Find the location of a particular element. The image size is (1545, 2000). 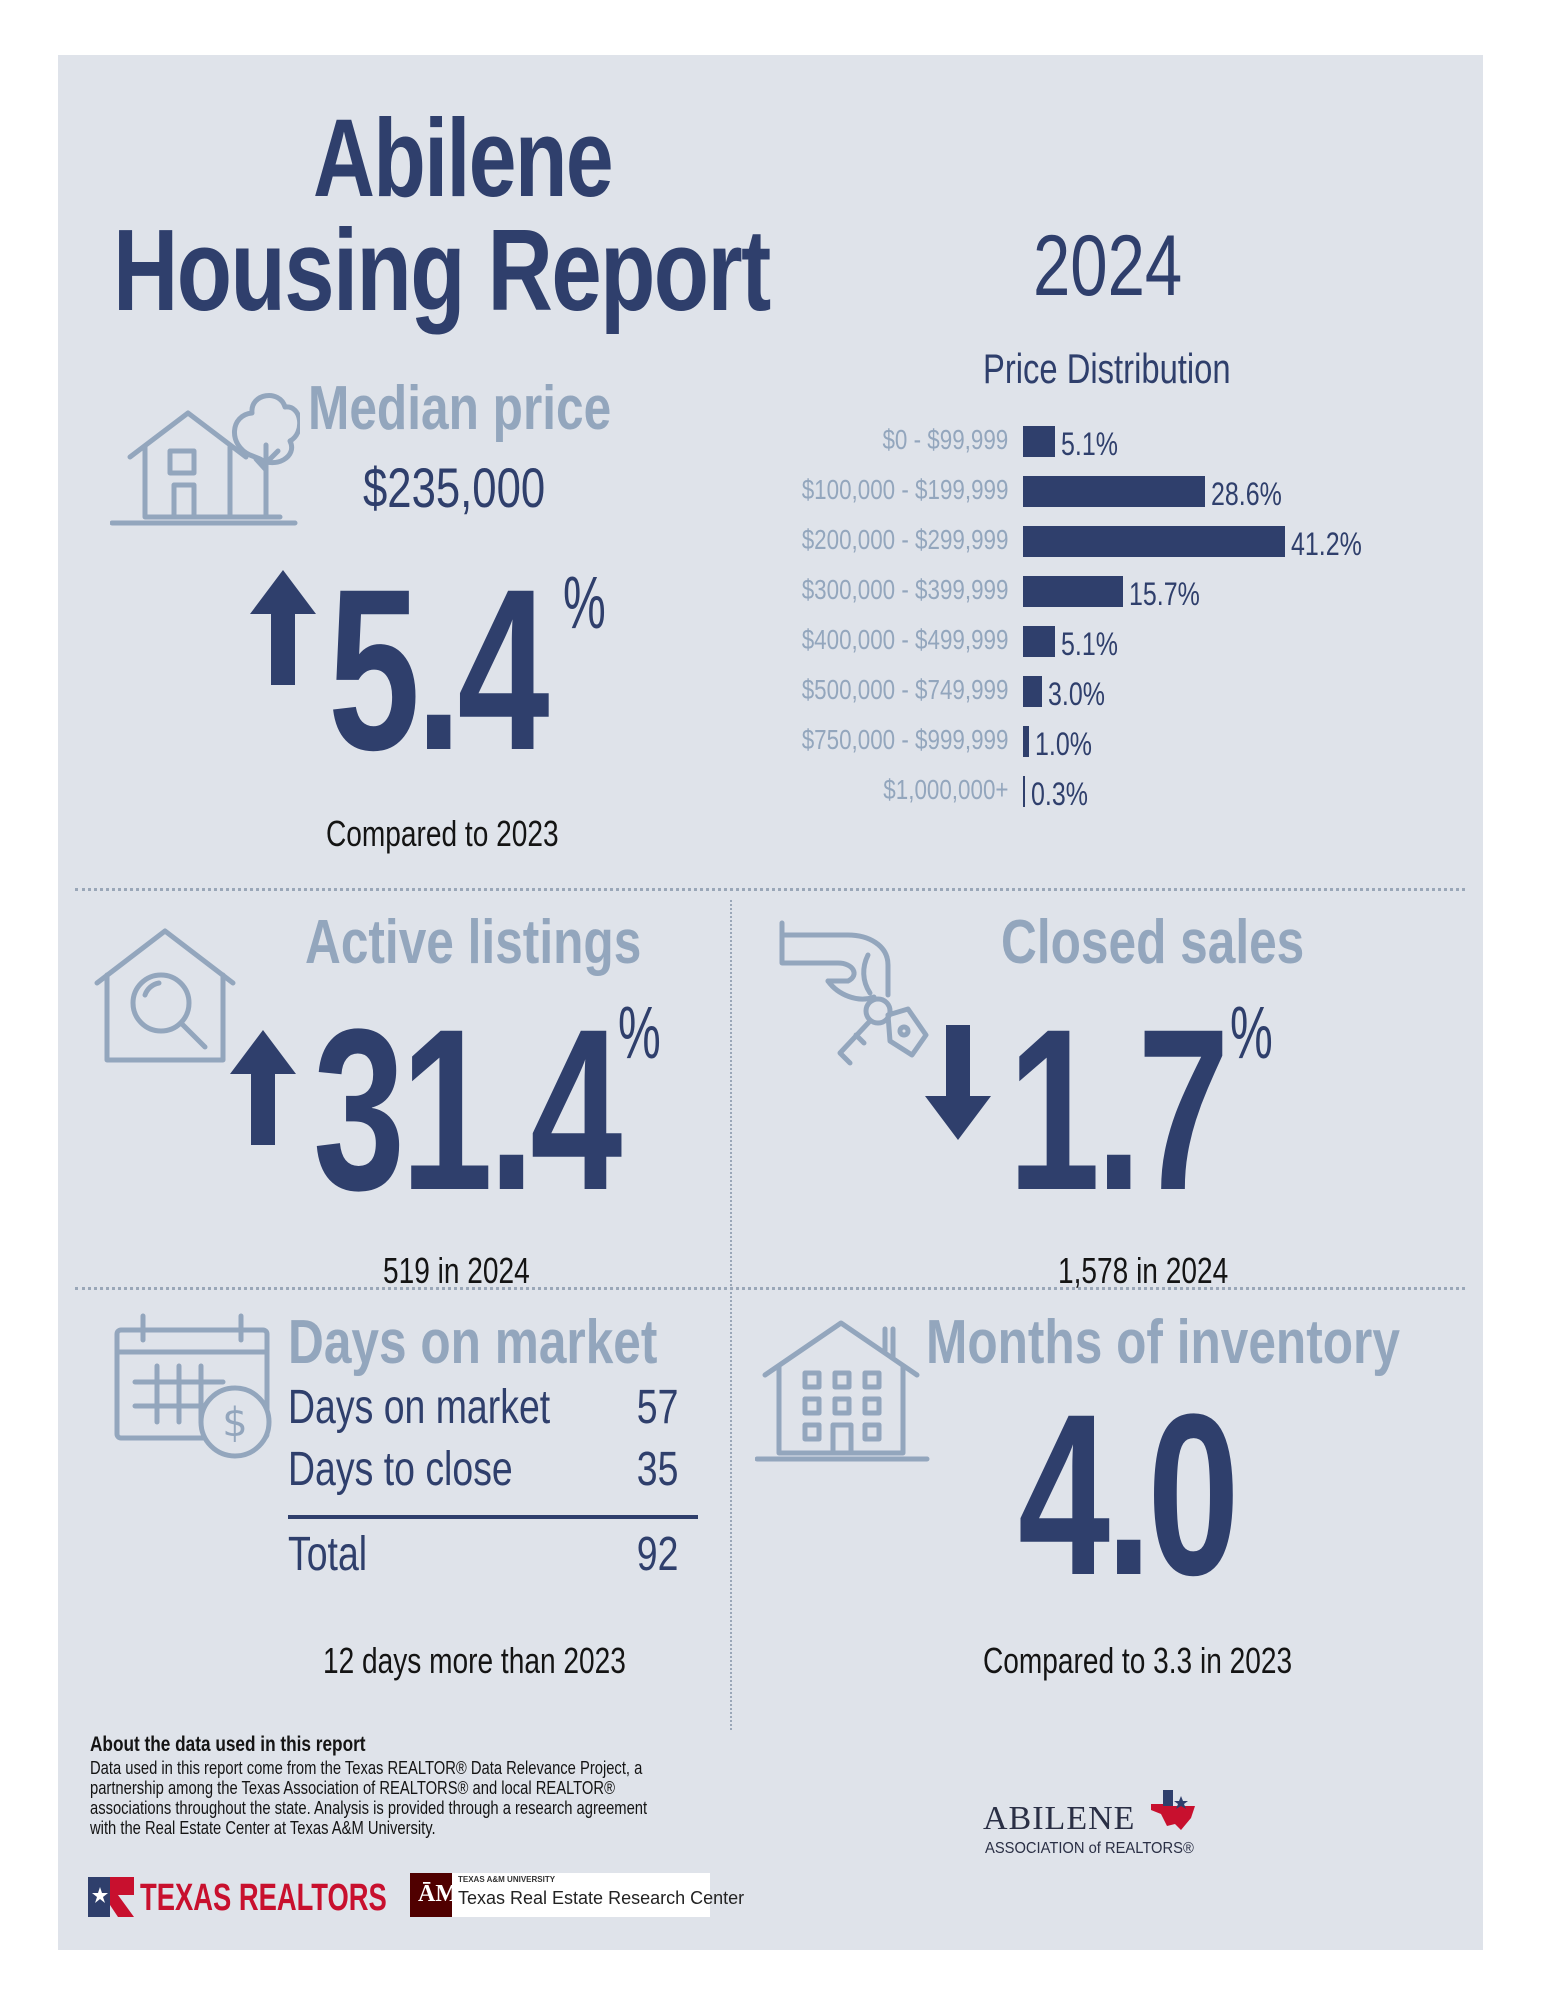

days-on-market-caption: 12 days more than 2023 is located at coordinates (474, 1660).